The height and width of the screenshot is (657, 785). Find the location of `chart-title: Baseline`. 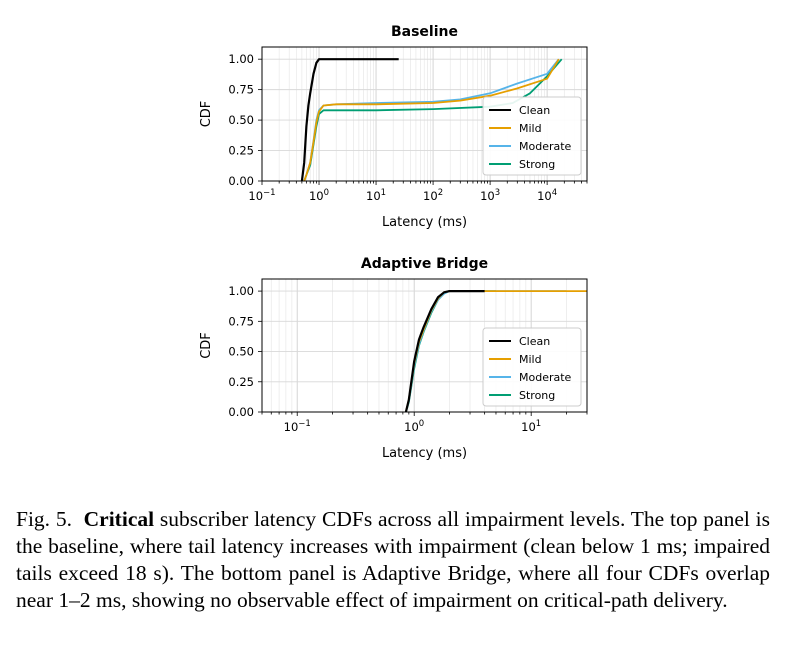

chart-title: Baseline is located at coordinates (424, 32).